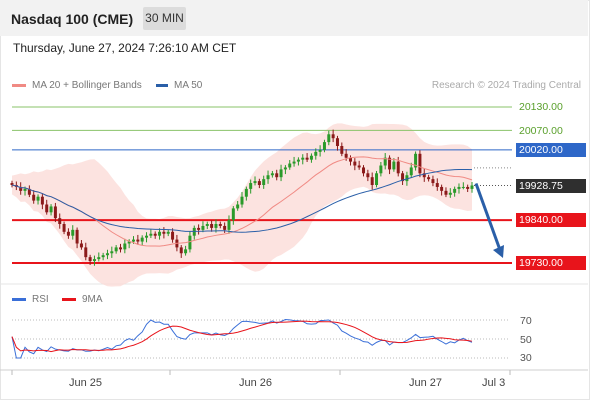 This screenshot has width=590, height=400. I want to click on legend-9ma: 9MA, so click(82, 299).